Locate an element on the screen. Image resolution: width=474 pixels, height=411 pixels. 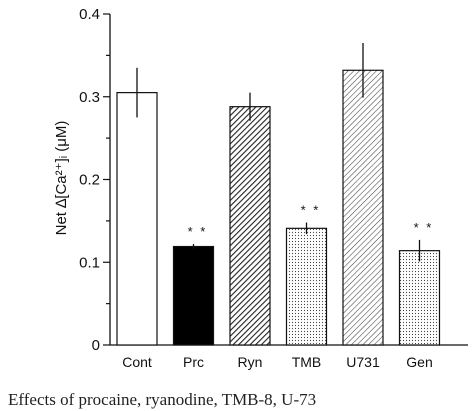
y-axis-label: Net ∆[Ca²⁺]ᵢ (μM) is located at coordinates (61, 178).